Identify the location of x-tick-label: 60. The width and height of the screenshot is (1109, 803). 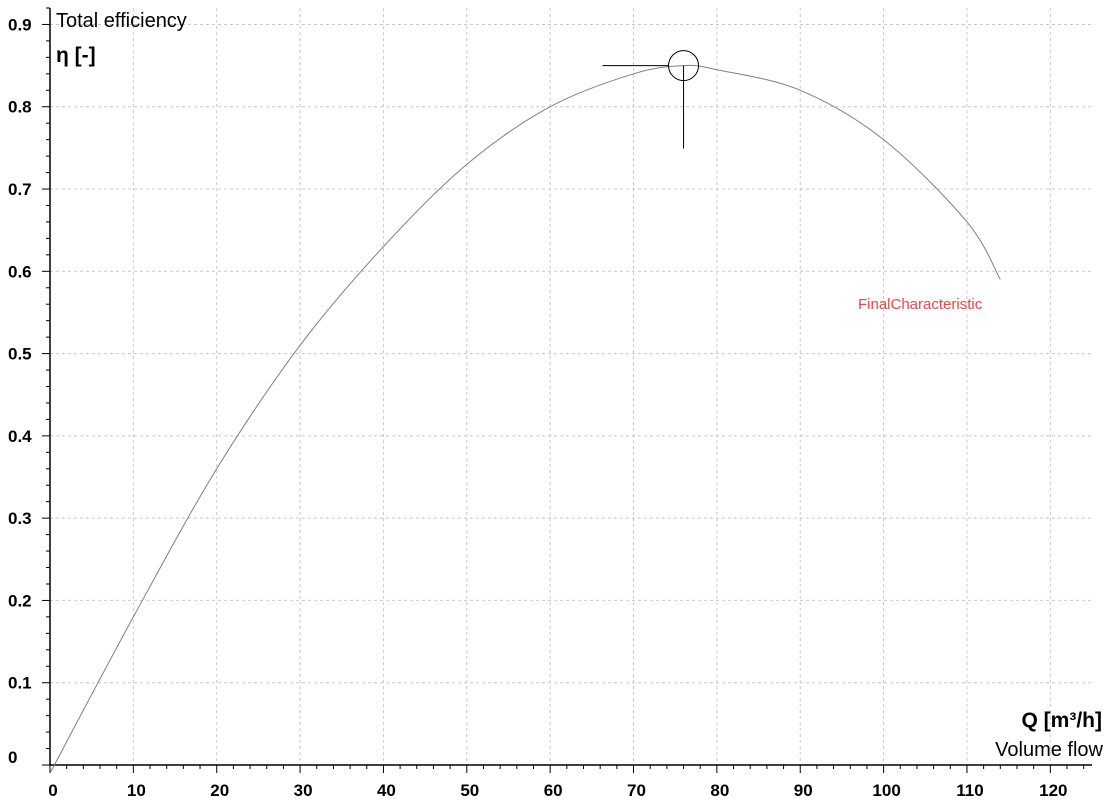
(553, 790).